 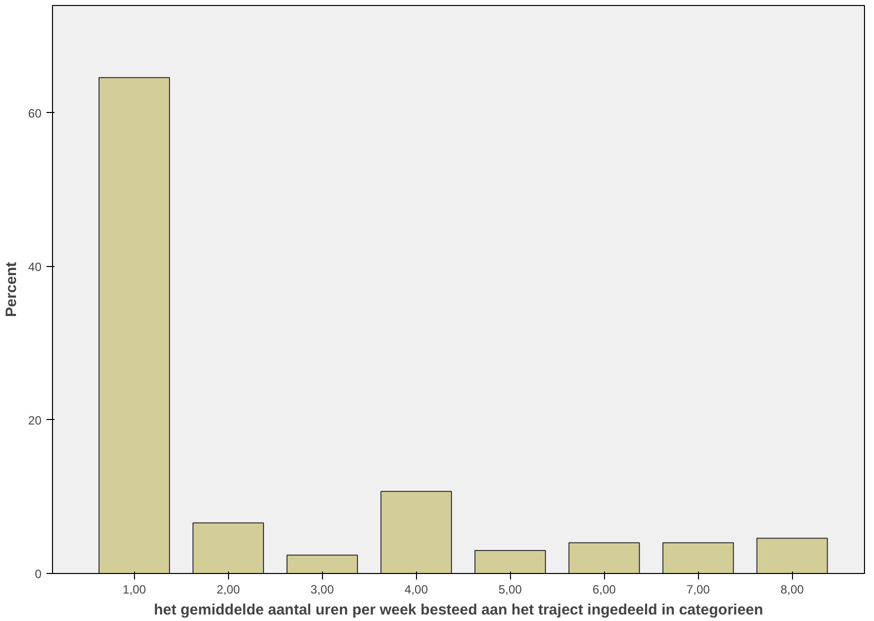 I want to click on x-axis-title: het gemiddelde aantal uren per week besteed aan het traject ingedeeld in categorieen, so click(x=459, y=610).